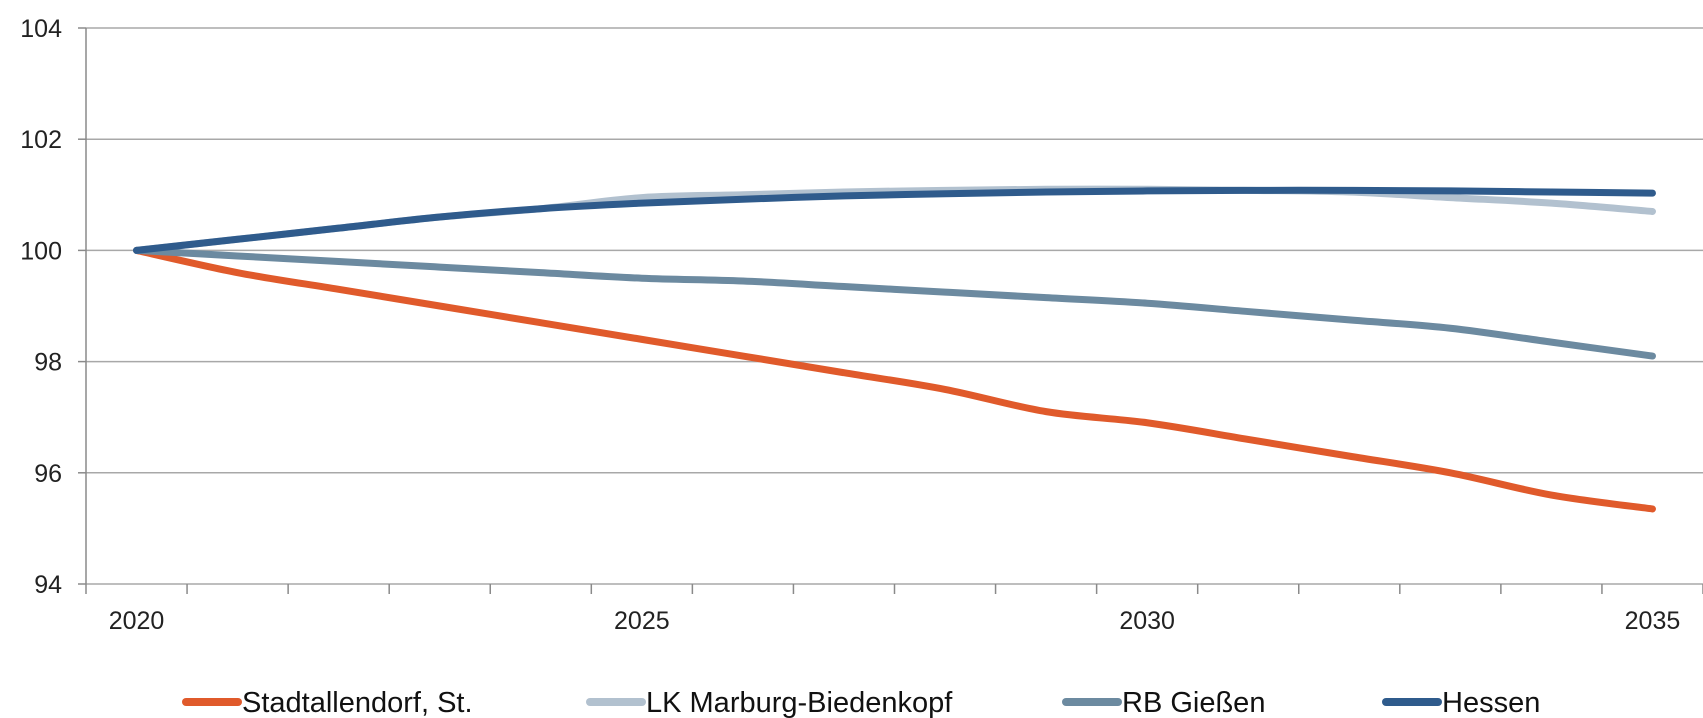  I want to click on legend-item-2: RB Gießen, so click(1163, 702).